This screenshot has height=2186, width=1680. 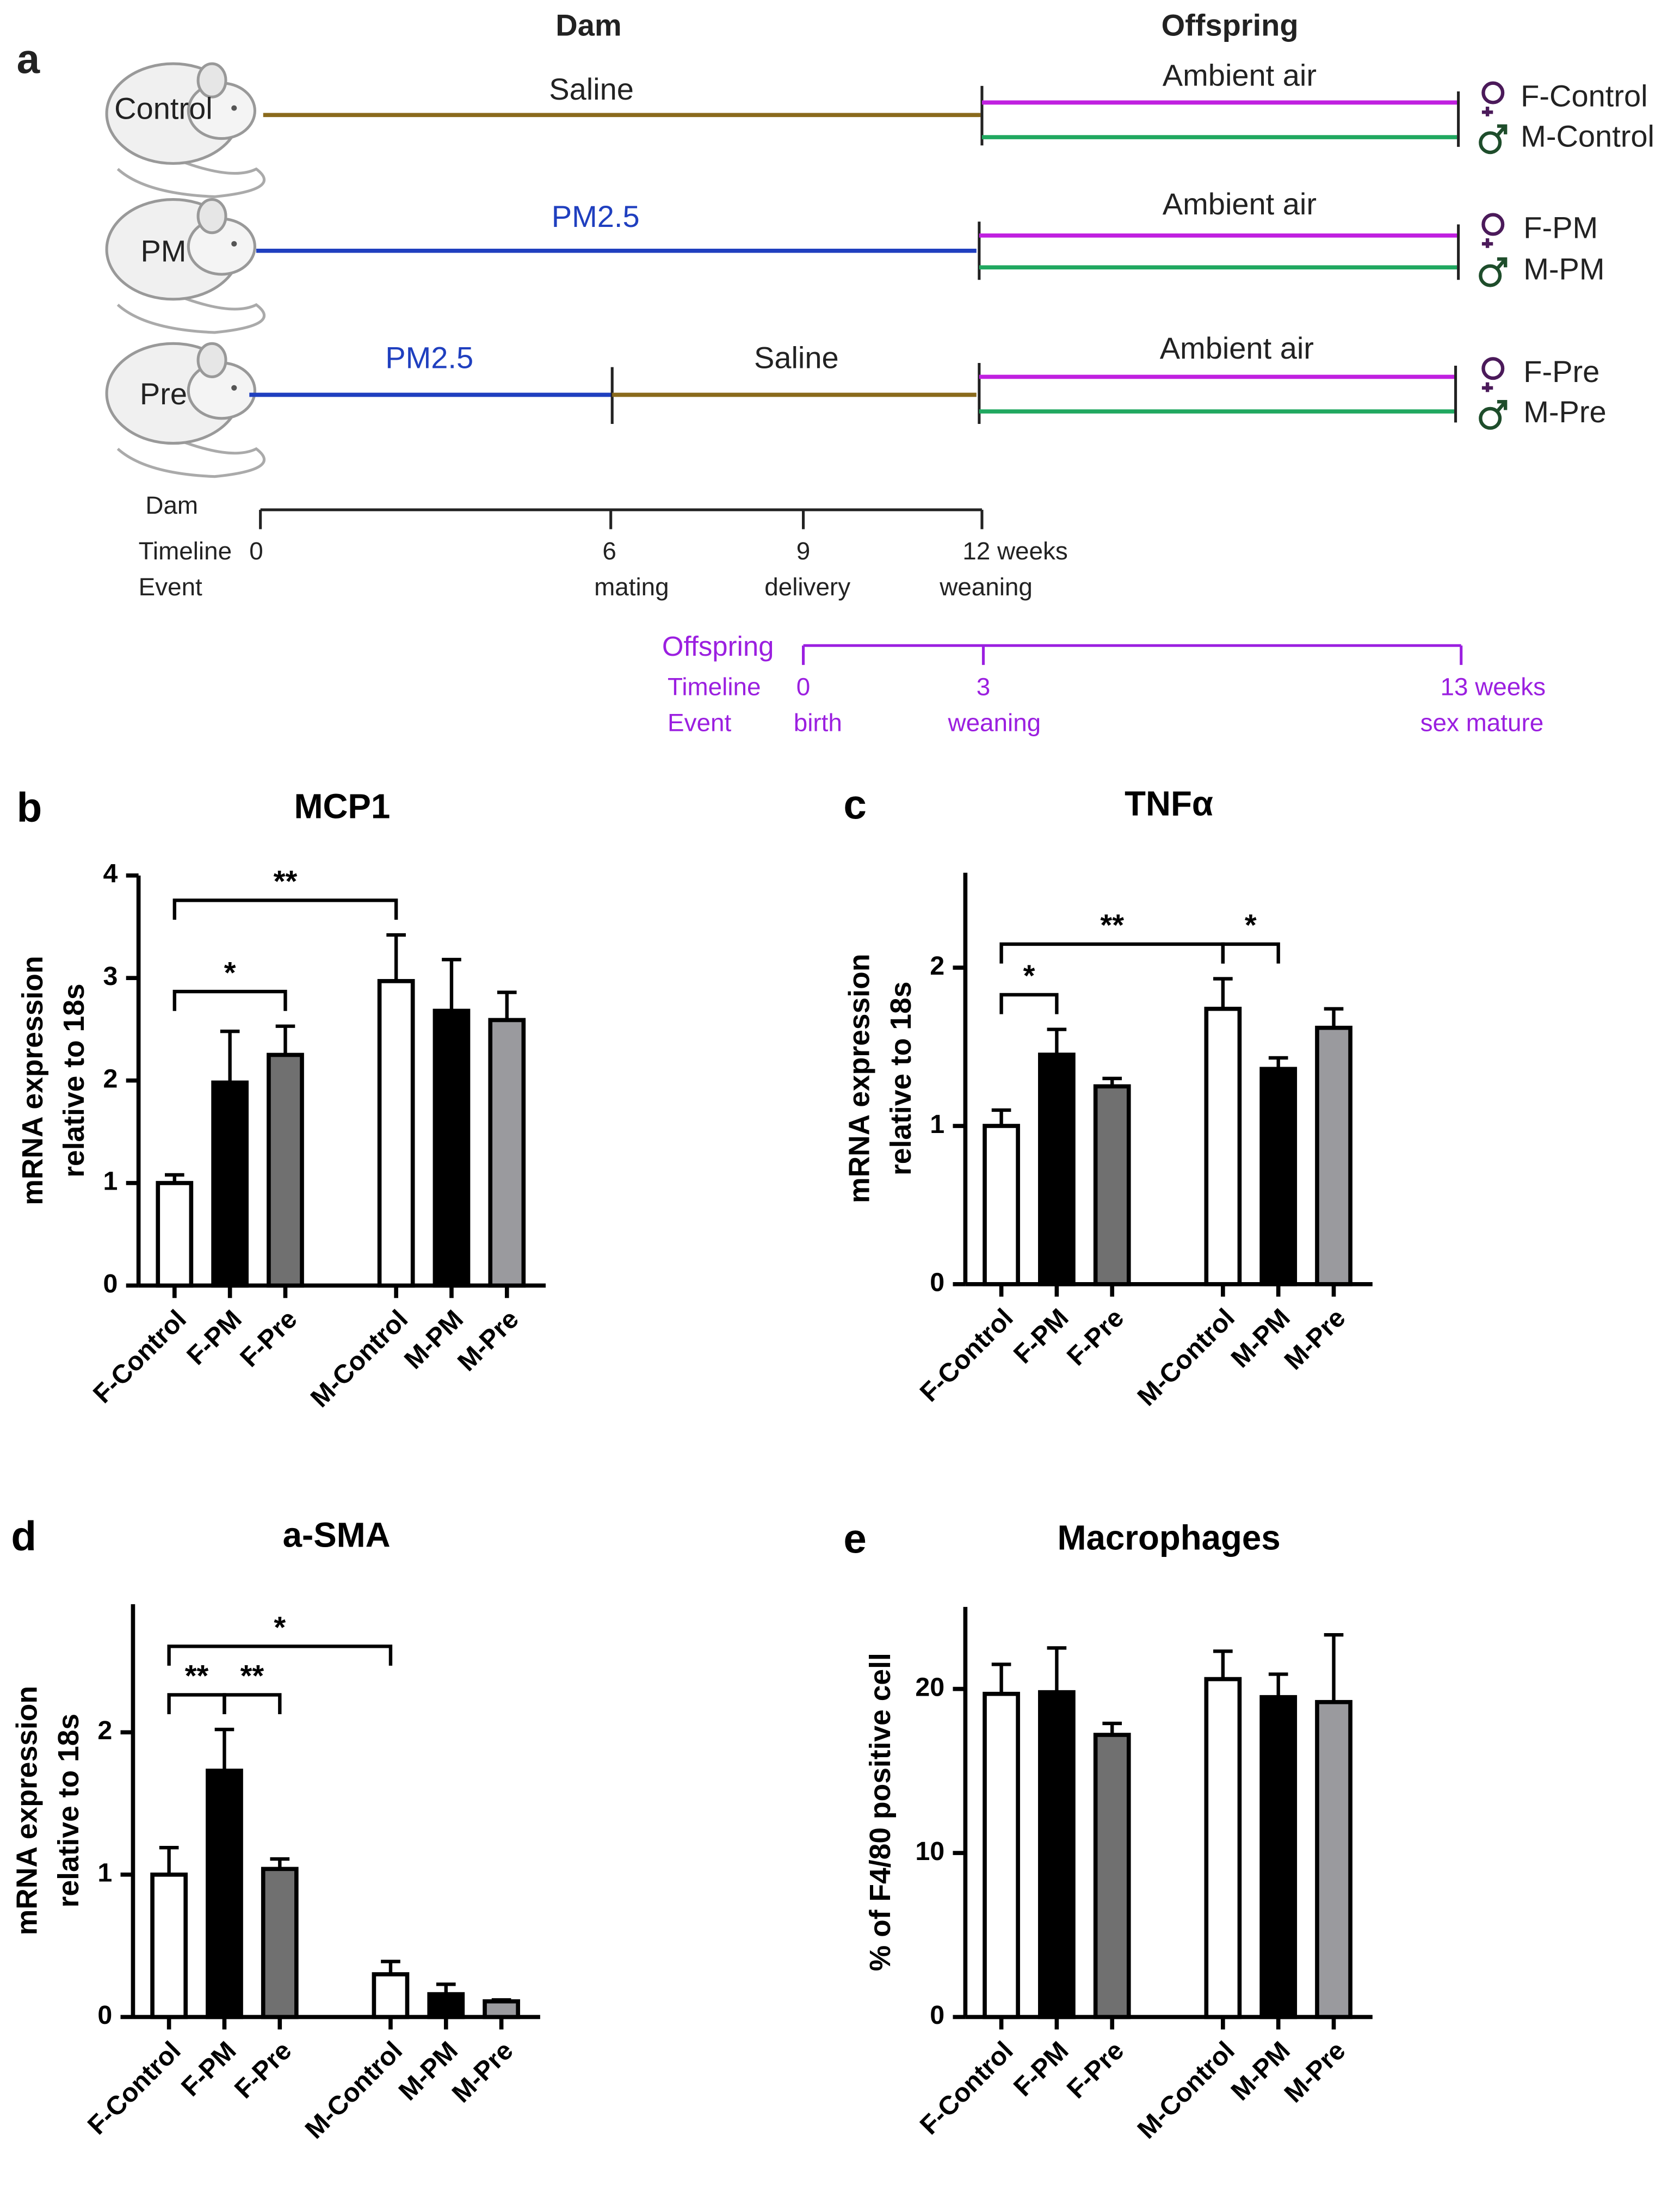 What do you see at coordinates (342, 806) in the screenshot?
I see `chart-title: MCP1` at bounding box center [342, 806].